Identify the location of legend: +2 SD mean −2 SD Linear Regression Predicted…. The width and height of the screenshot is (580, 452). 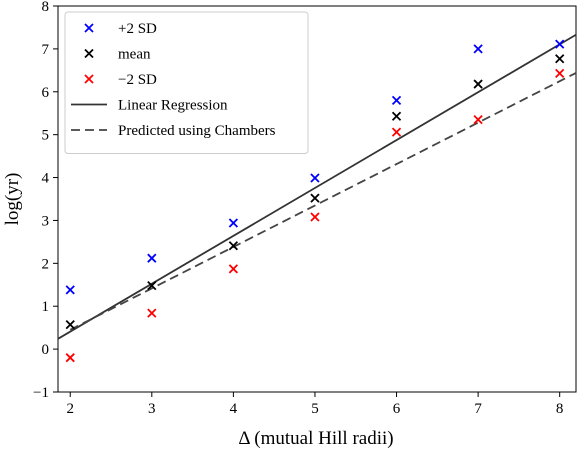
(186, 82).